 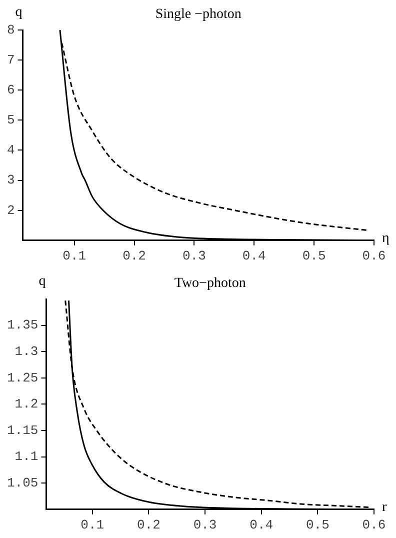 I want to click on y-tick-label: 4, so click(x=10, y=150).